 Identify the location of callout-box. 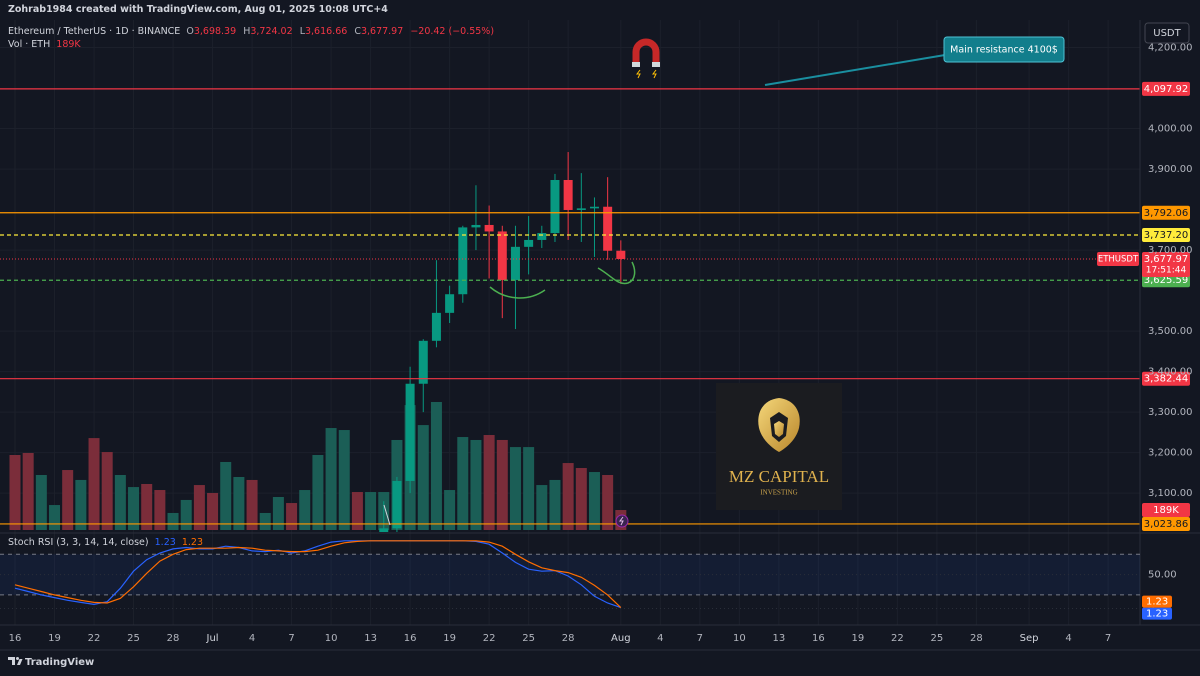
(1004, 49).